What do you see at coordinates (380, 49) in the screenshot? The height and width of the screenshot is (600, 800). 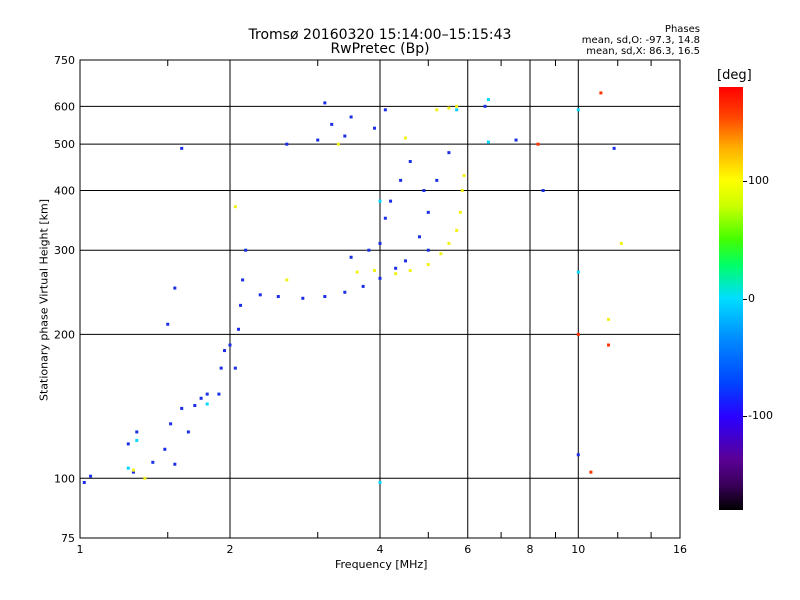 I see `chart-title-line2: RwPretec (Bp)` at bounding box center [380, 49].